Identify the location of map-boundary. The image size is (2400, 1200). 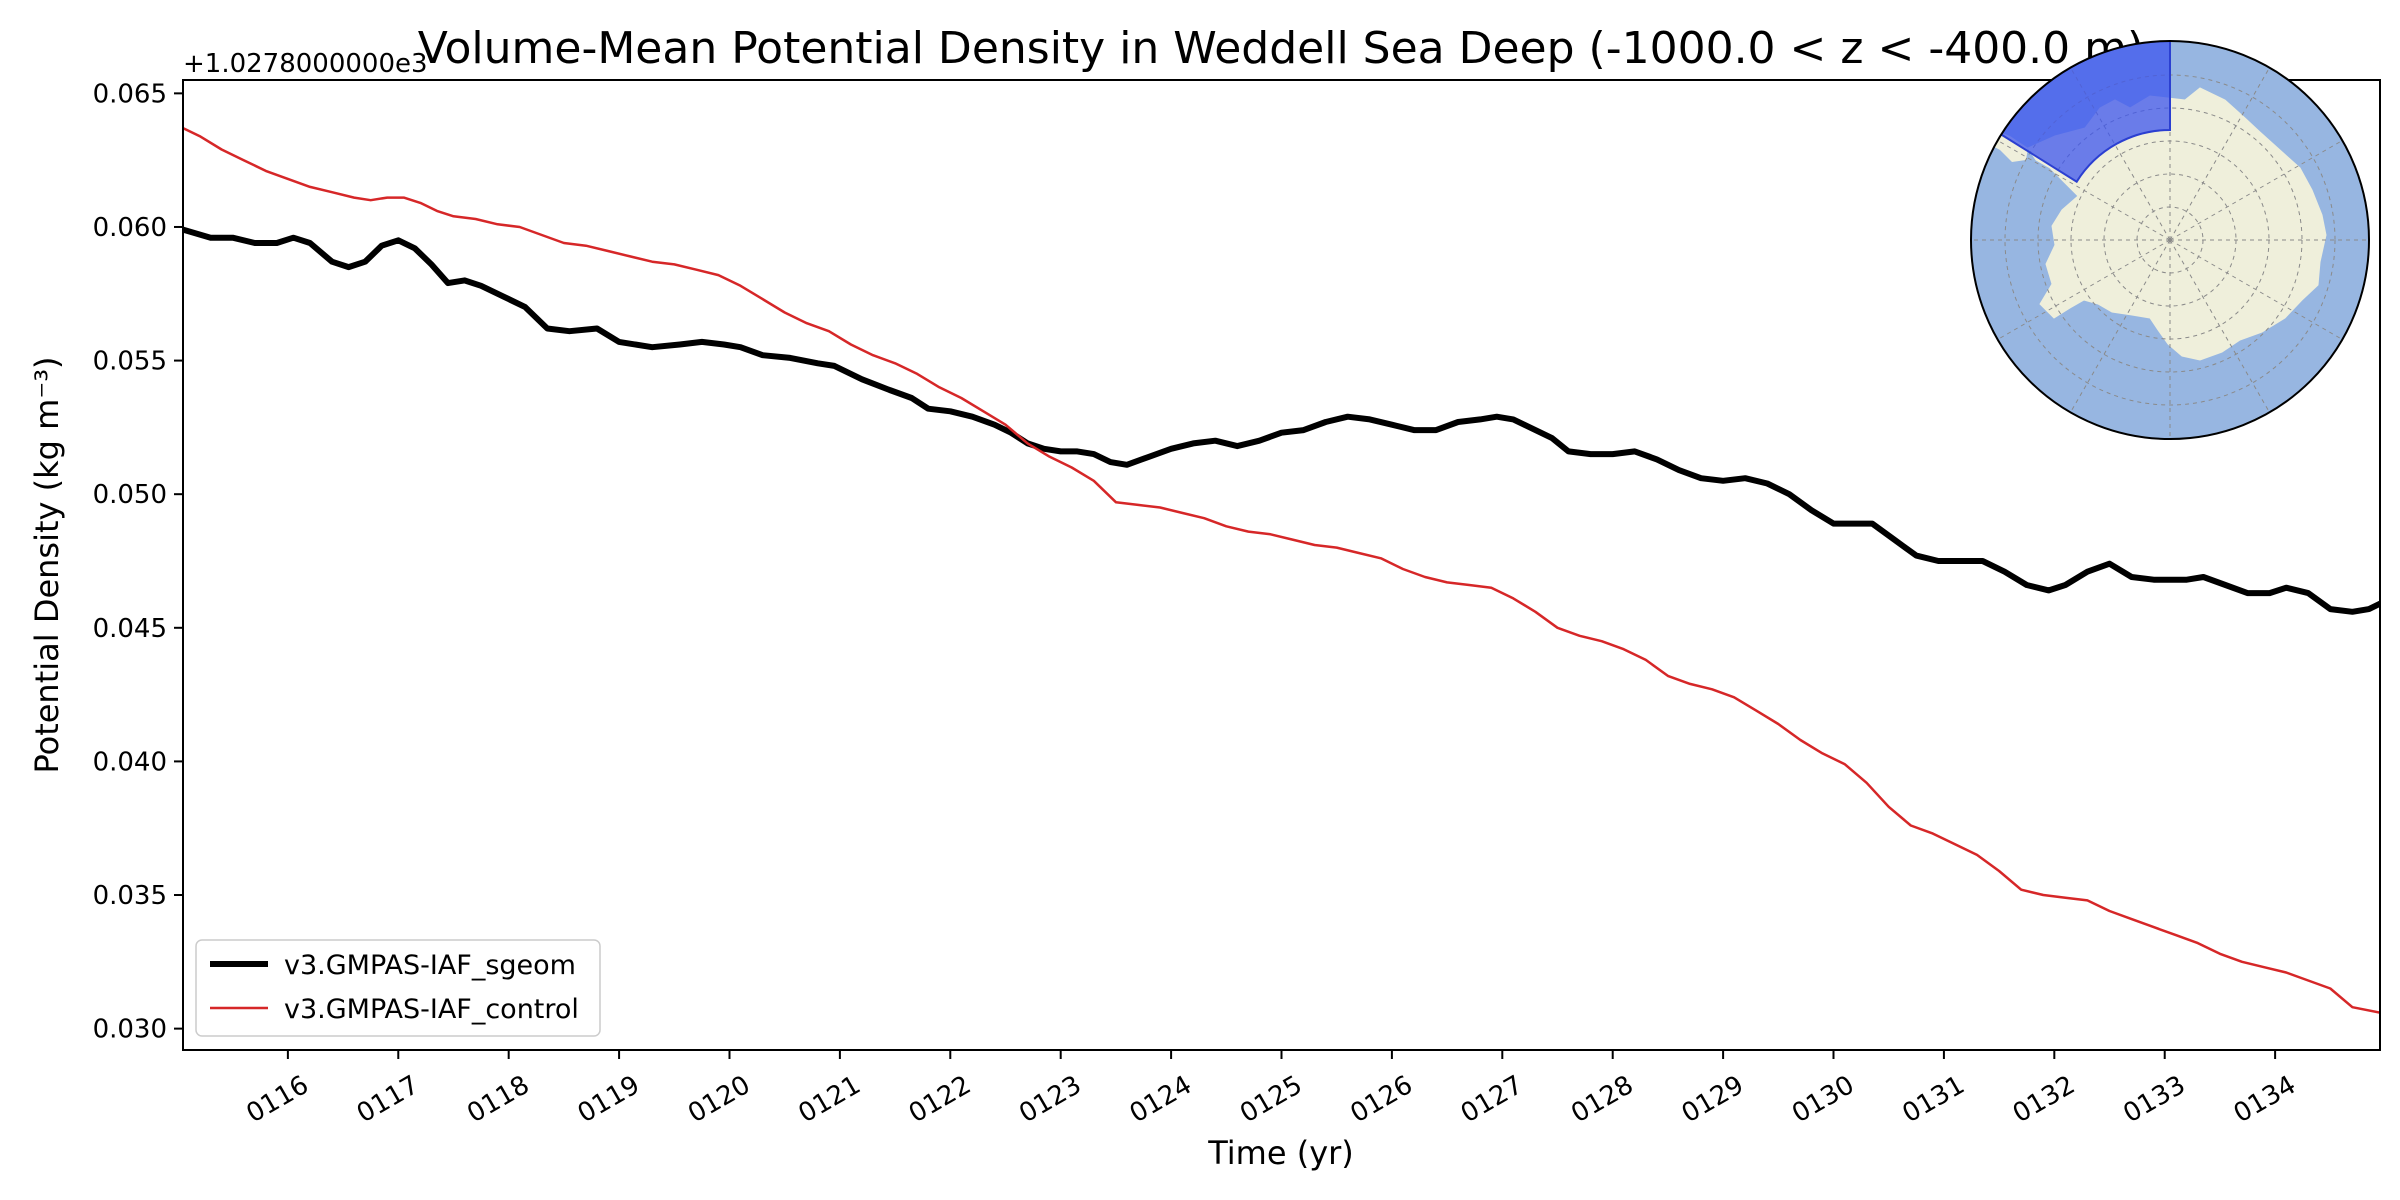
(2170, 240).